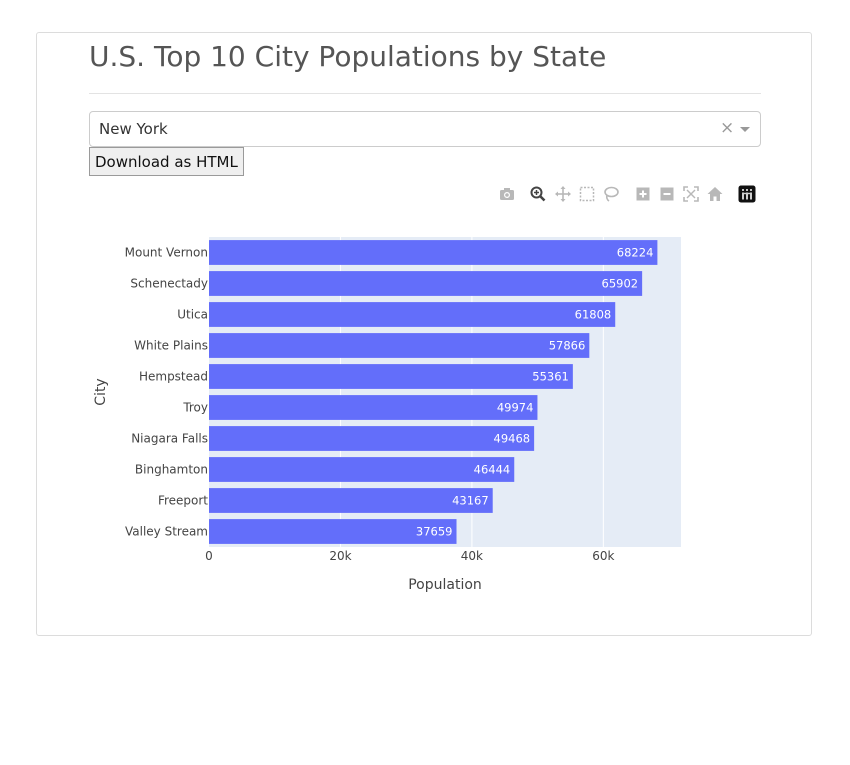  Describe the element at coordinates (348, 56) in the screenshot. I see `page-title: U.S. Top 10 City Populations by State` at that location.